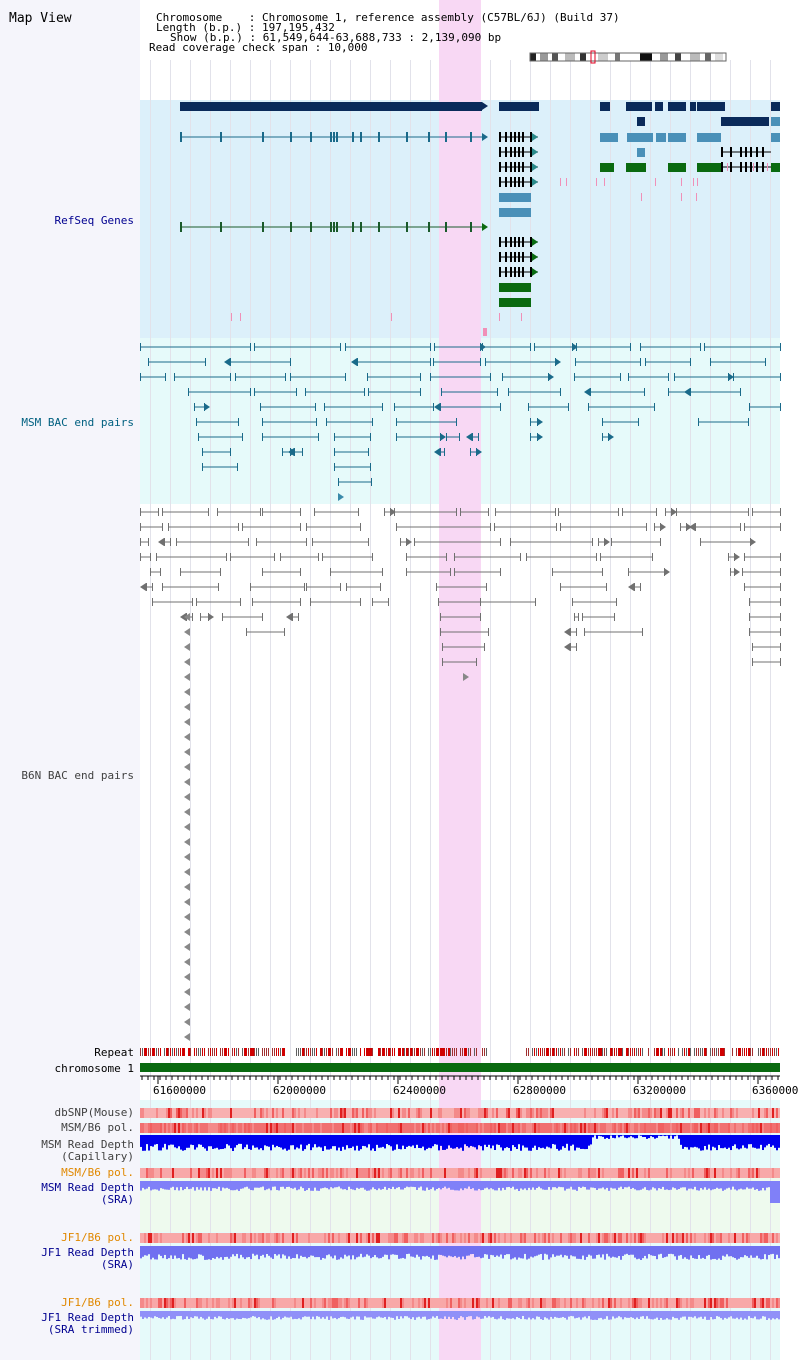  What do you see at coordinates (77, 422) in the screenshot?
I see `msm-bac-label: MSM BAC end pairs` at bounding box center [77, 422].